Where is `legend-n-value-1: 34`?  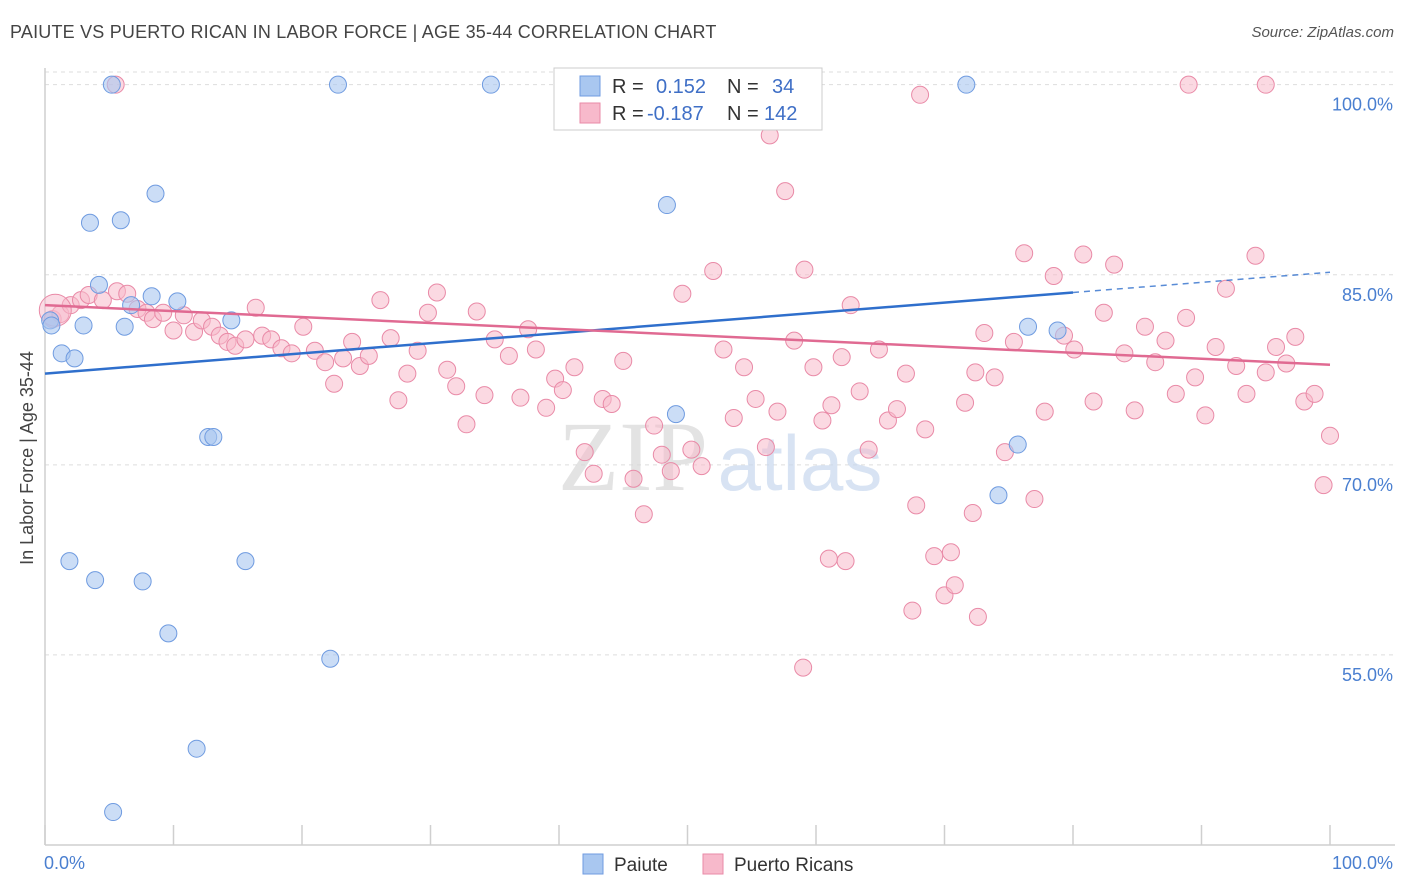 legend-n-value-1: 34 is located at coordinates (783, 87).